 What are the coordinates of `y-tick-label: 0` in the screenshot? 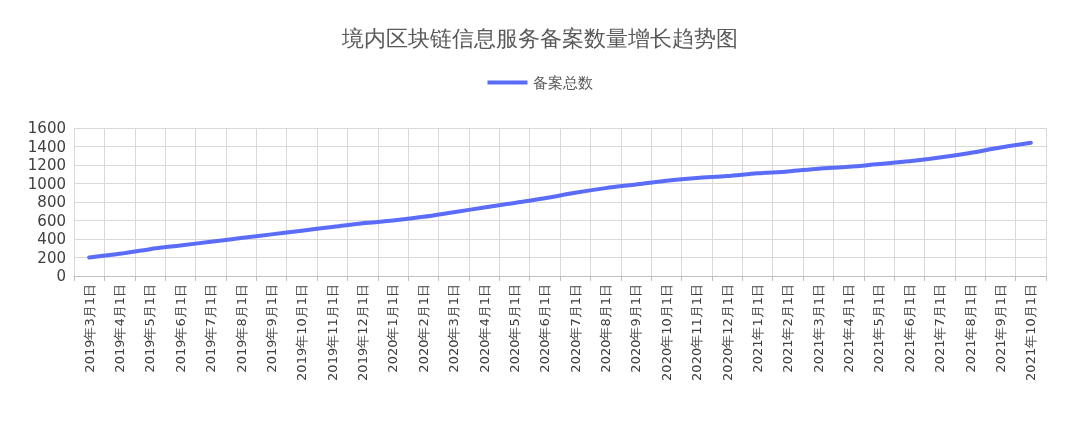 It's located at (61, 276).